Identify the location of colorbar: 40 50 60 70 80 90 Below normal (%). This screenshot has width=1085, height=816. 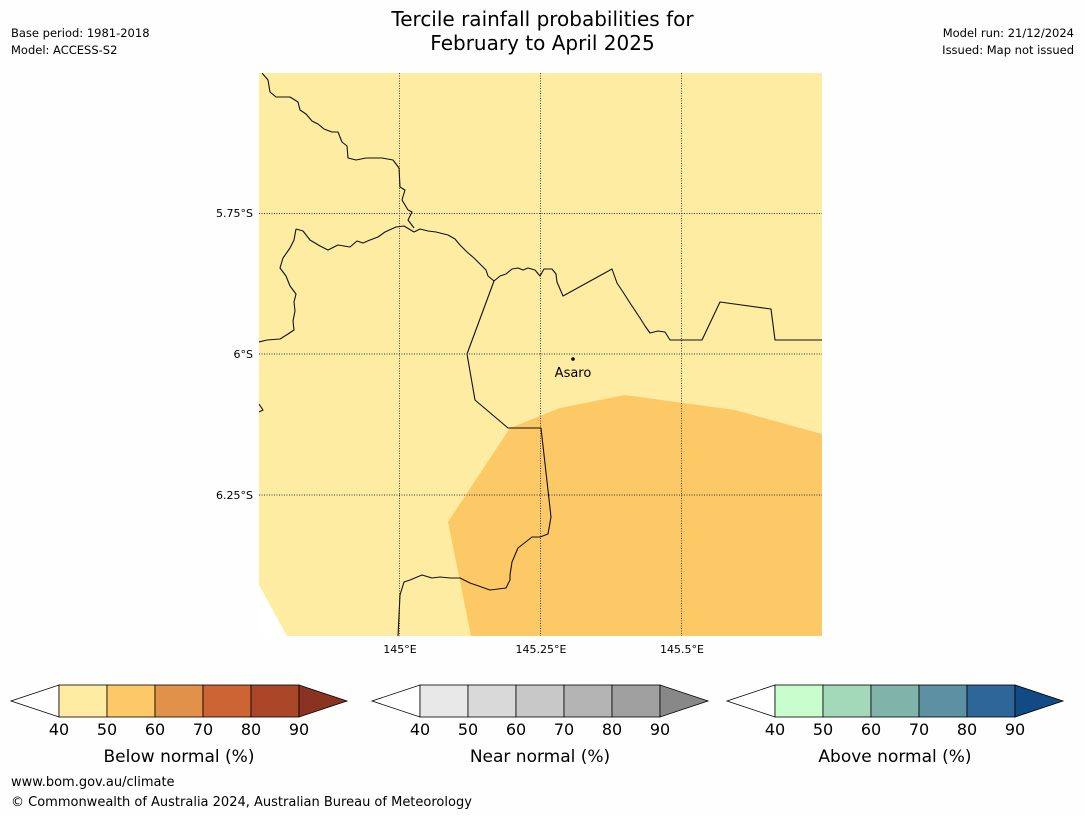
(179, 725).